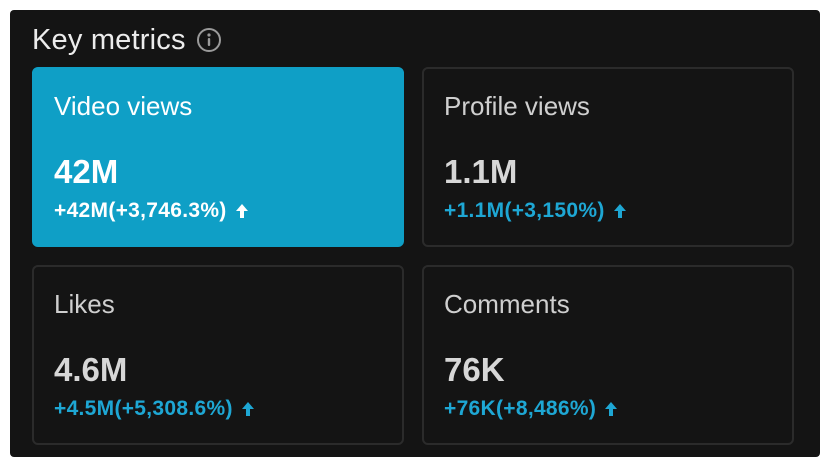 The height and width of the screenshot is (466, 828). I want to click on metric-change: +42M(+3,746.3%), so click(151, 211).